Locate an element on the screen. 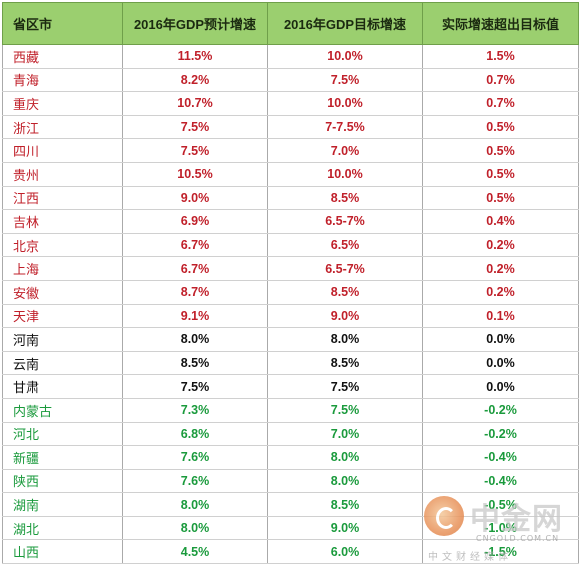 Image resolution: width=580 pixels, height=568 pixels. table-row: 北京 6.7% 6.5% 0.2% is located at coordinates (290, 245).